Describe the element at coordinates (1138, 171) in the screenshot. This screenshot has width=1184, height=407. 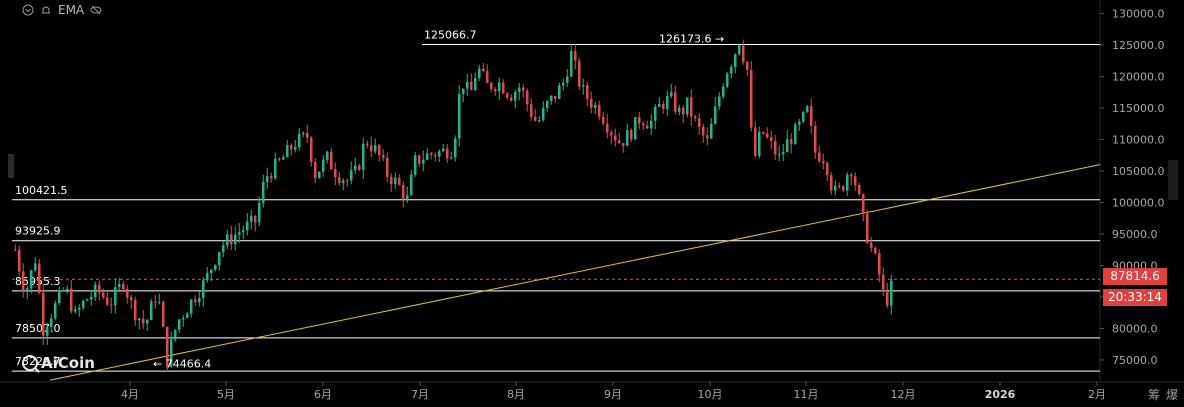
I see `y-tick-label: 105000.0` at that location.